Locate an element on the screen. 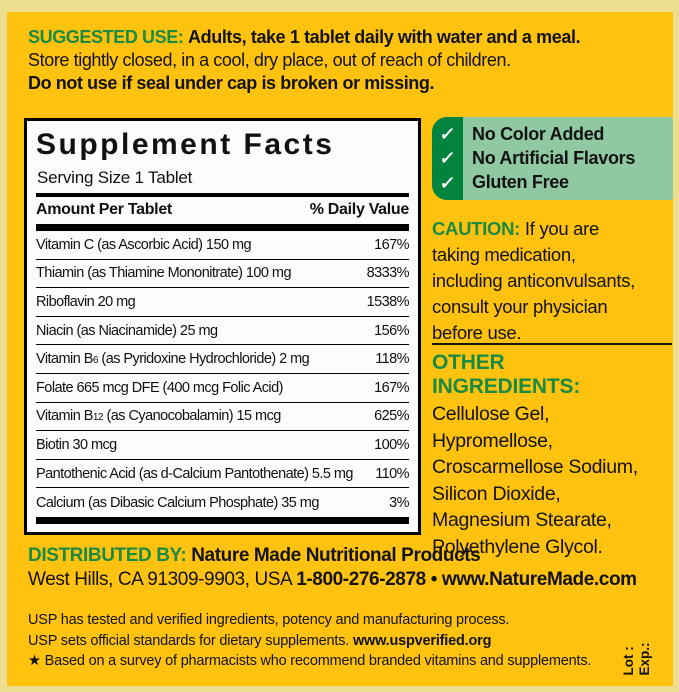 The height and width of the screenshot is (692, 679). ingredient-line: Polyethylene Glycol. is located at coordinates (517, 546).